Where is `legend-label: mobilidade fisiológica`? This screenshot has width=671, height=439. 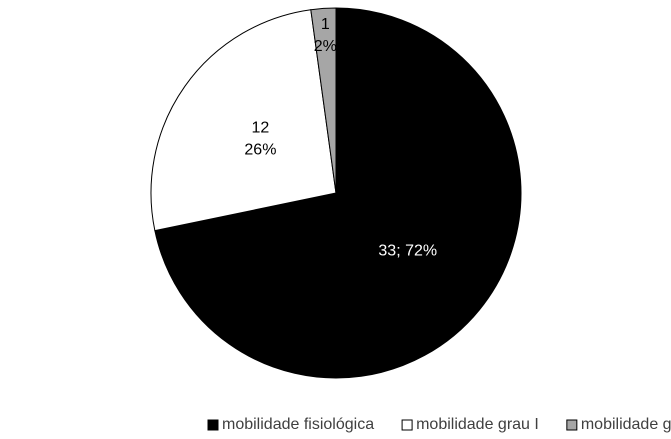
legend-label: mobilidade fisiológica is located at coordinates (298, 424).